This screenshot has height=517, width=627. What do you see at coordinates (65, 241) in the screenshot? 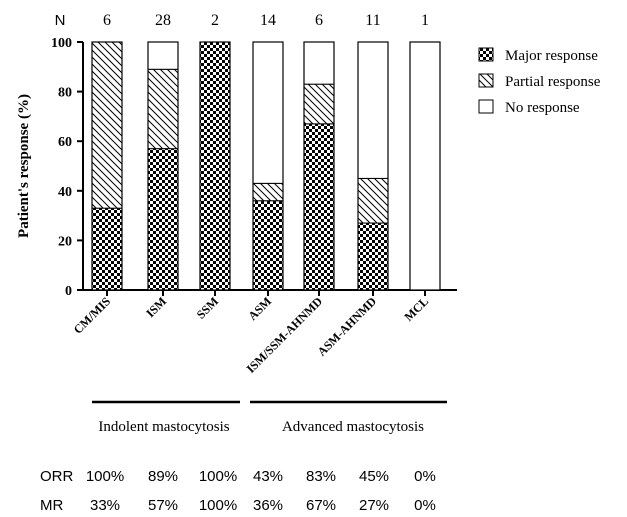
I see `y-tick-label: 20` at bounding box center [65, 241].